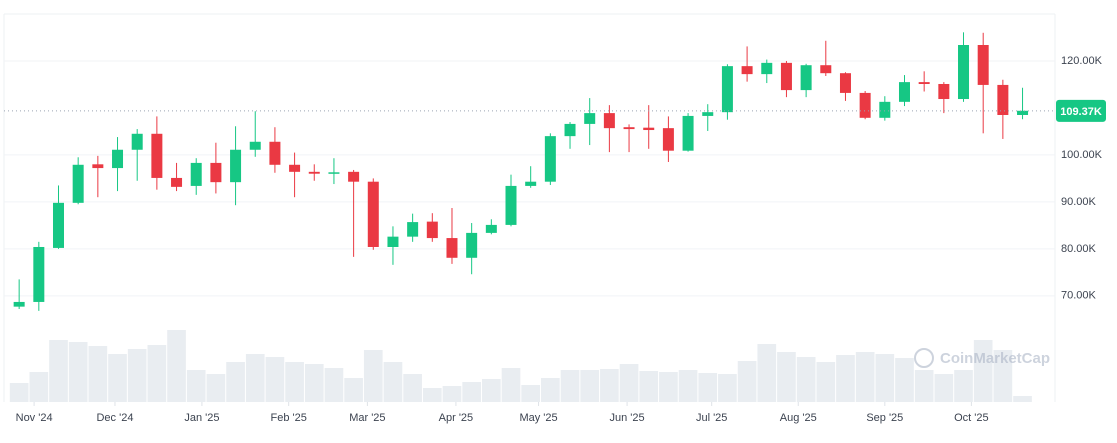 The image size is (1117, 443). I want to click on y-tick-label: 80.00K, so click(1079, 249).